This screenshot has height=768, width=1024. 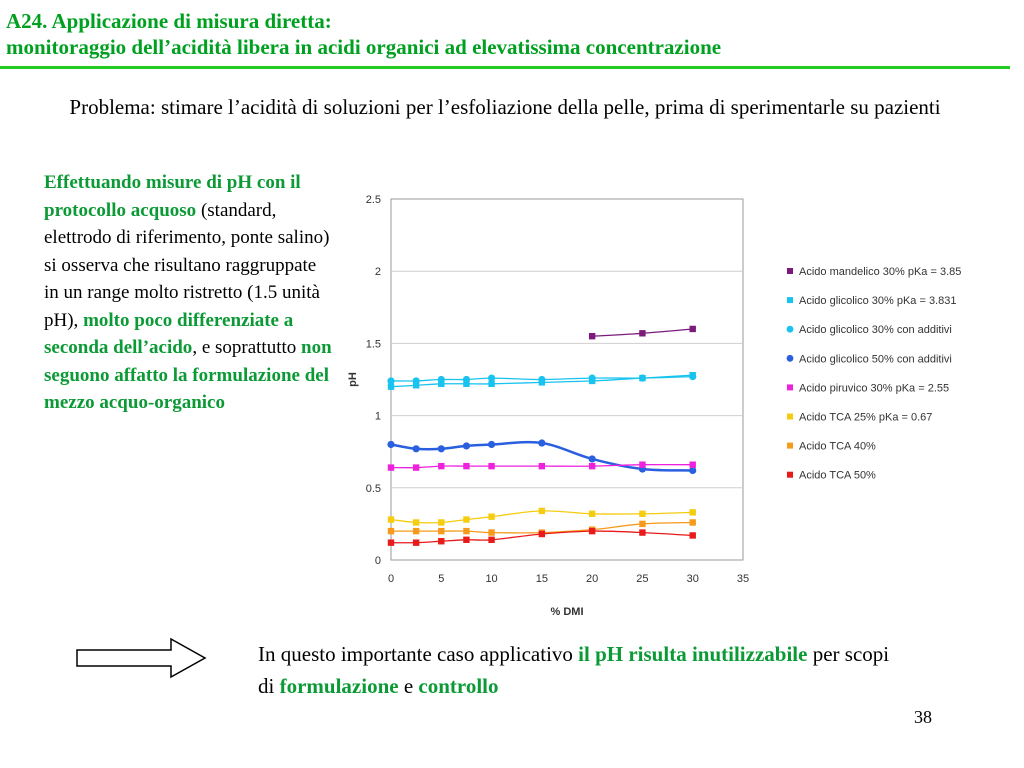 I want to click on y-tick-label: 0.5, so click(x=373, y=489).